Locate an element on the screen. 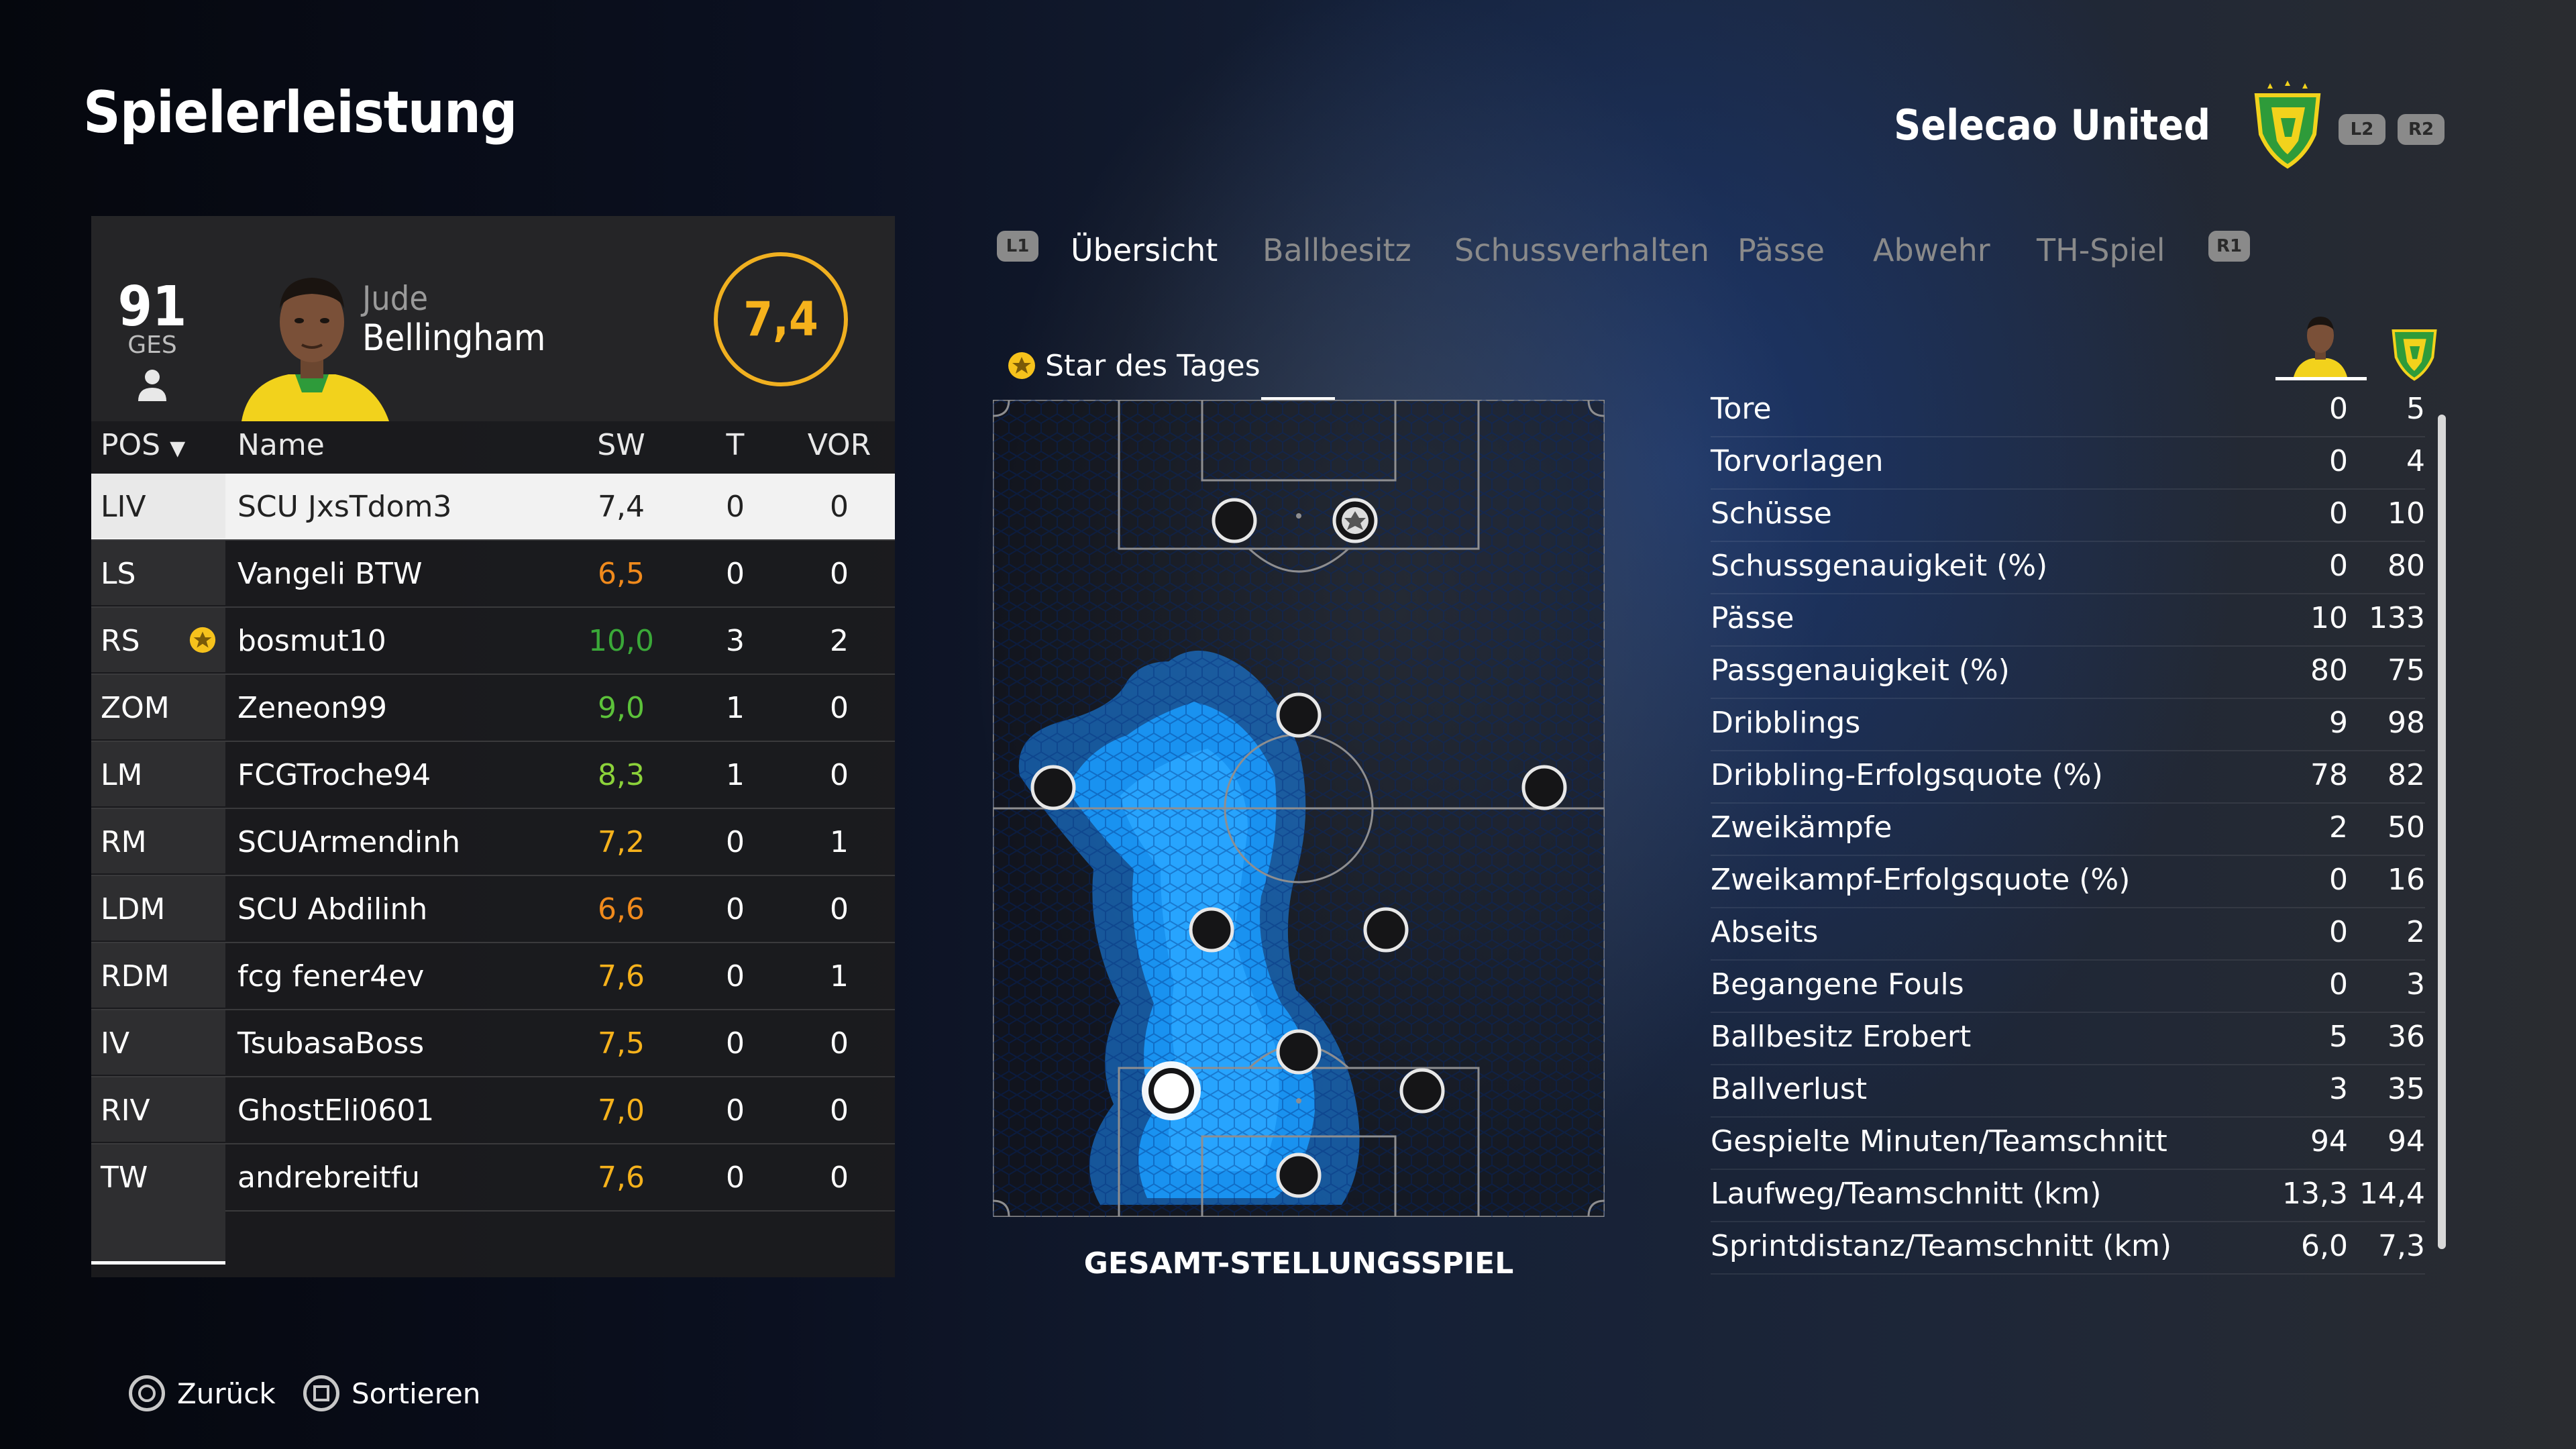  column-sw: SW is located at coordinates (621, 445).